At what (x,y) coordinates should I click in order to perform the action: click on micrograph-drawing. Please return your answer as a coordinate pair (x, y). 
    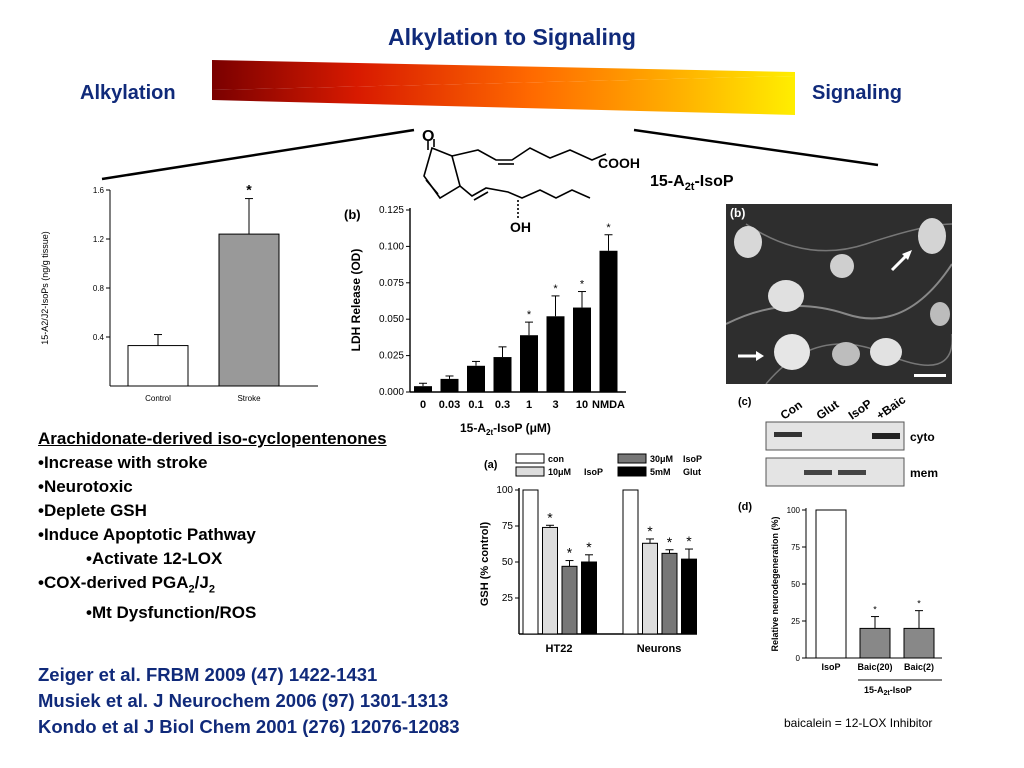
    Looking at the image, I should click on (839, 294).